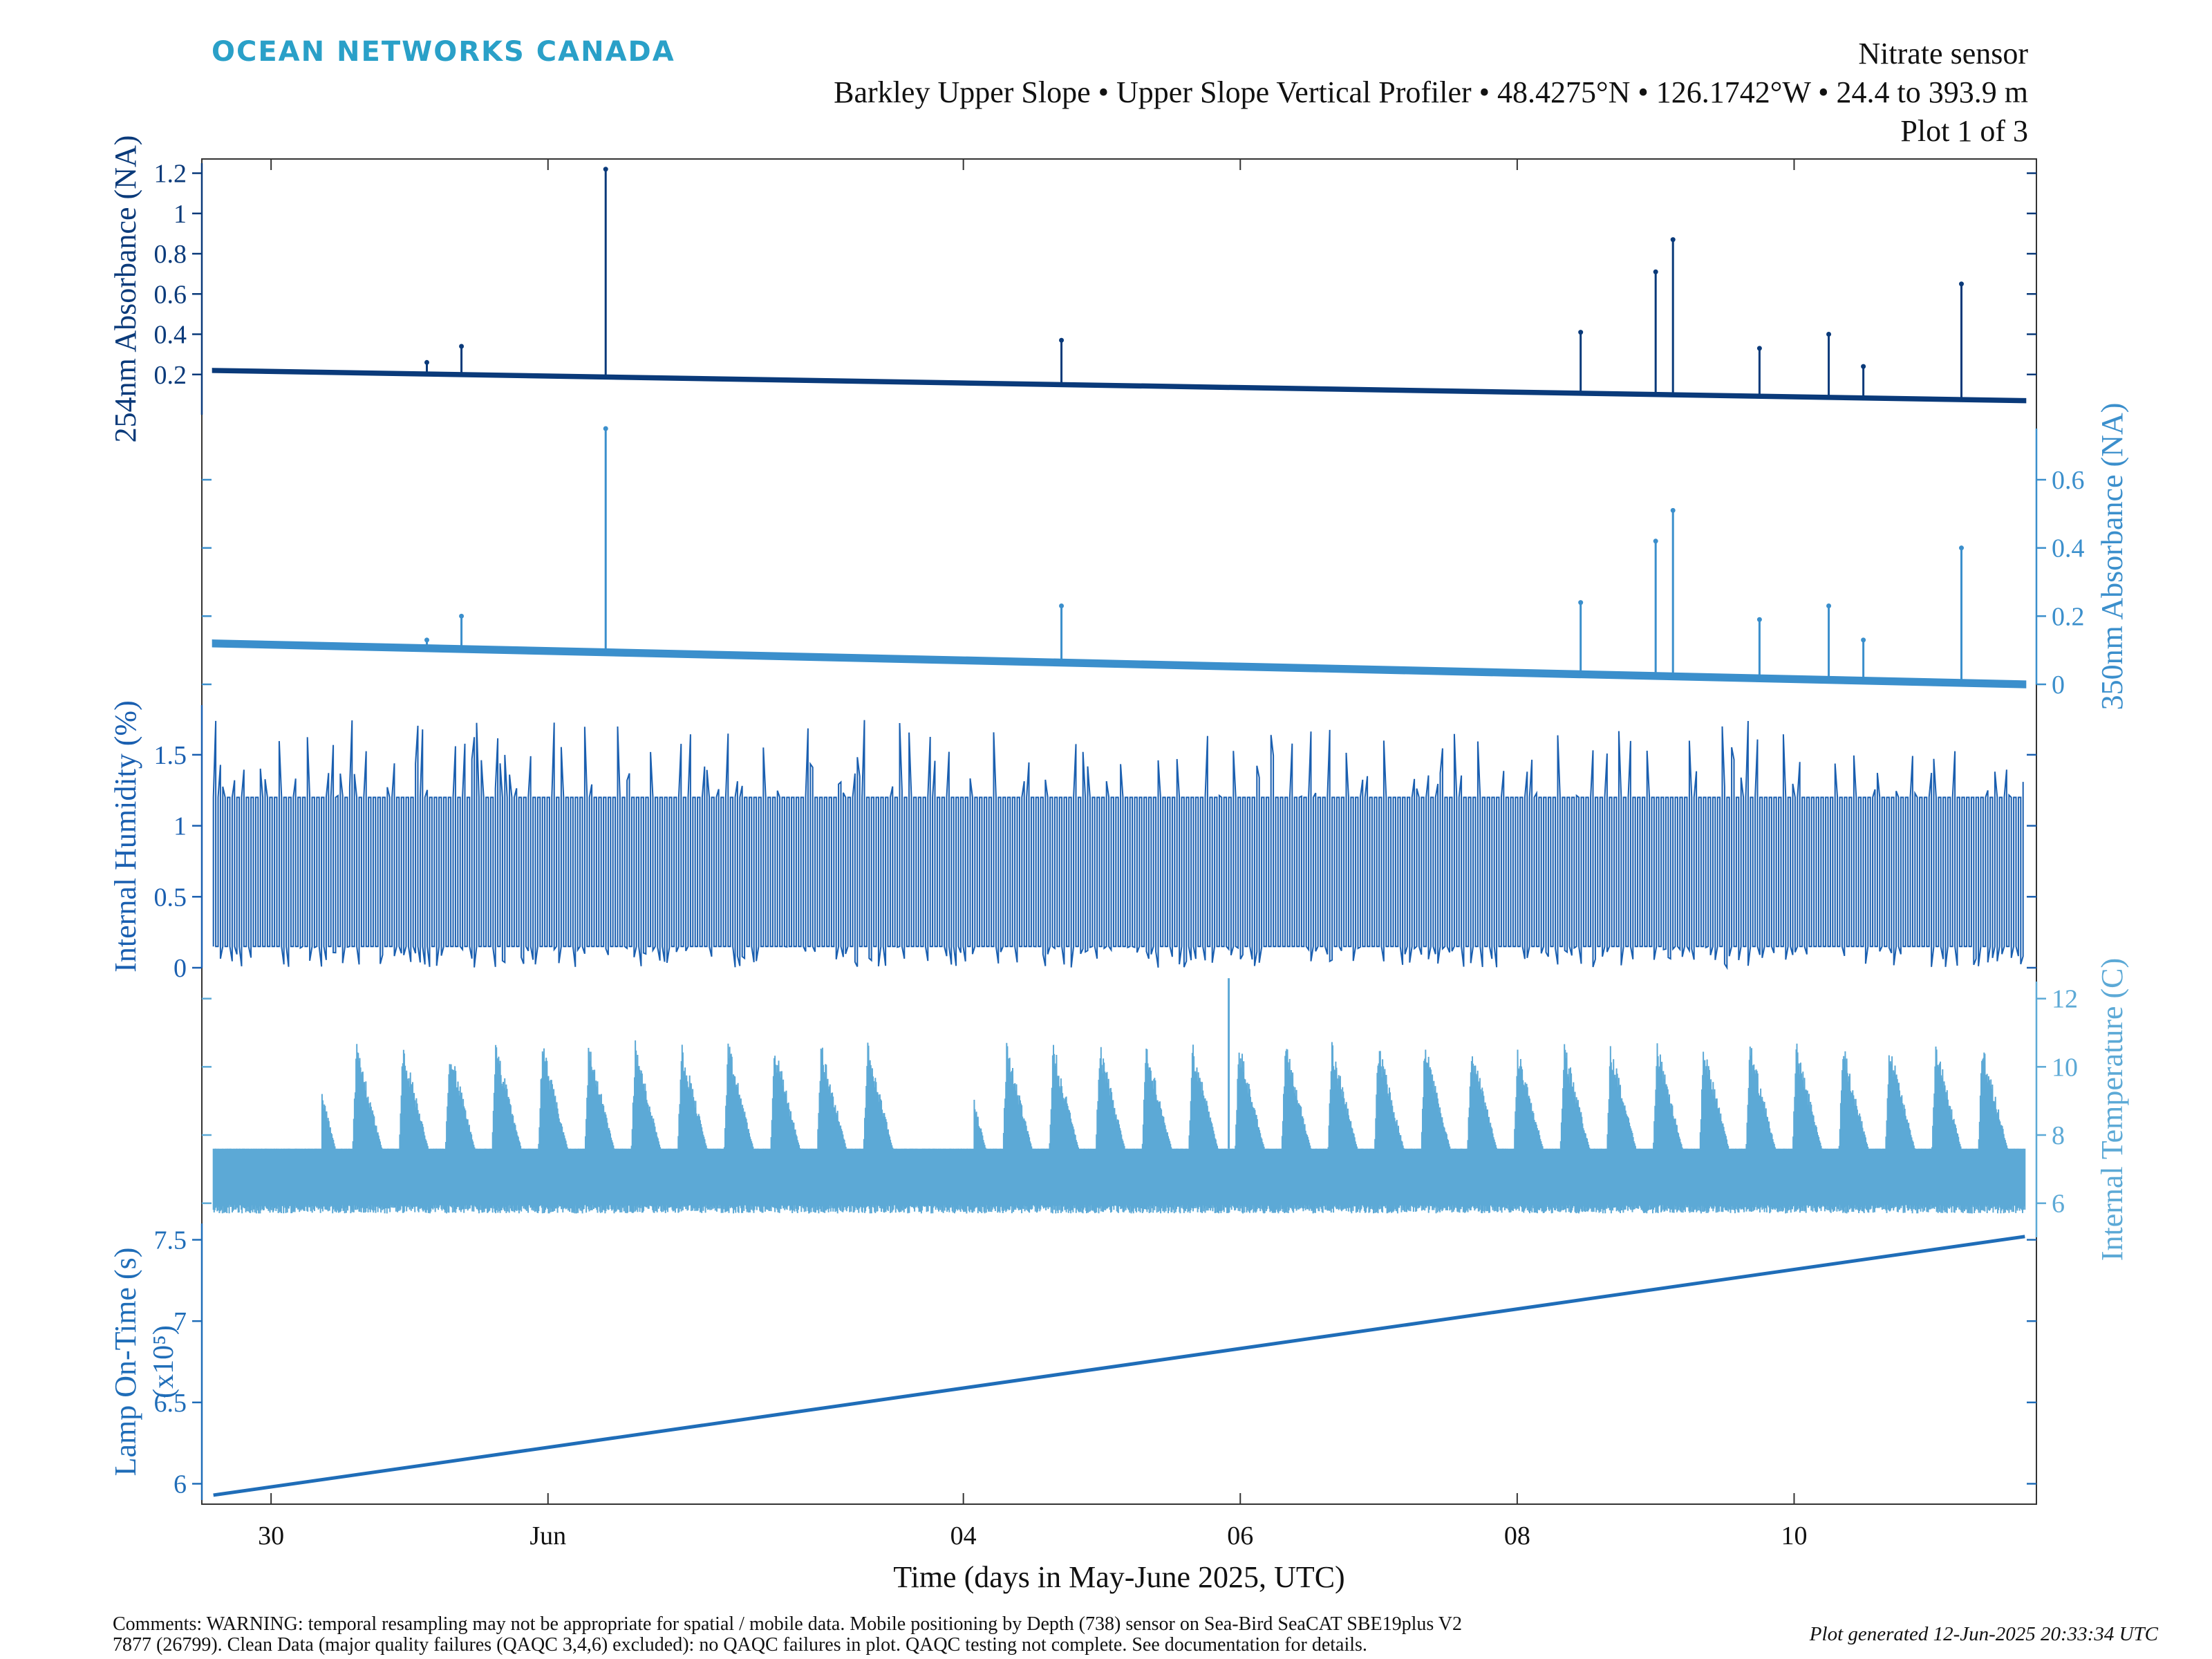 The height and width of the screenshot is (1659, 2212). What do you see at coordinates (170, 174) in the screenshot?
I see `y-tick-label-abs254: 1.2` at bounding box center [170, 174].